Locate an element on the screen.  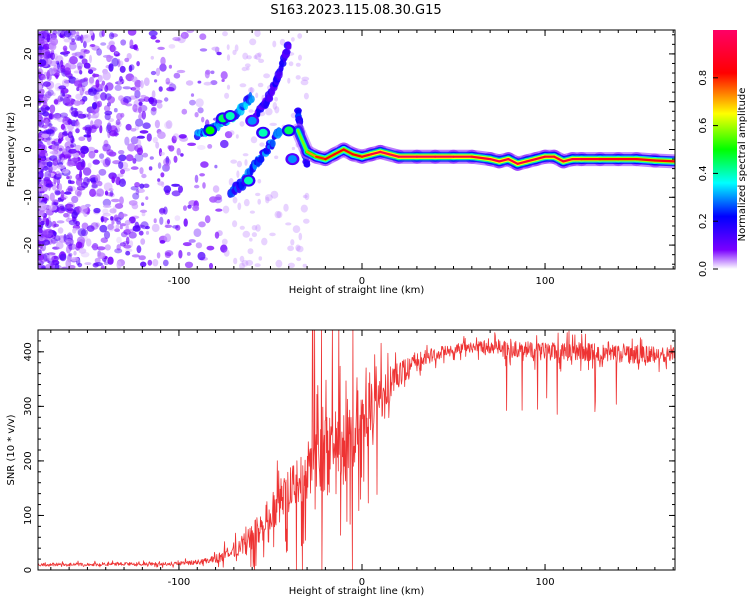
spectrogram-x-tick-label: -100 is located at coordinates (179, 281).